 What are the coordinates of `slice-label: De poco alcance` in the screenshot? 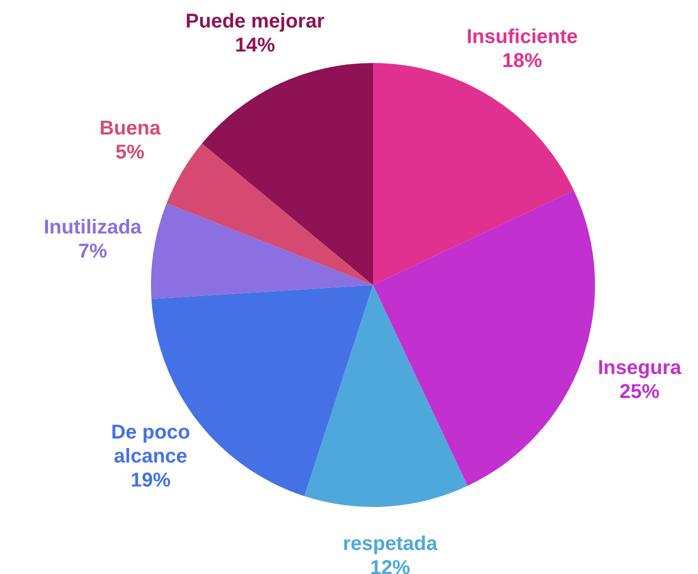 It's located at (150, 445).